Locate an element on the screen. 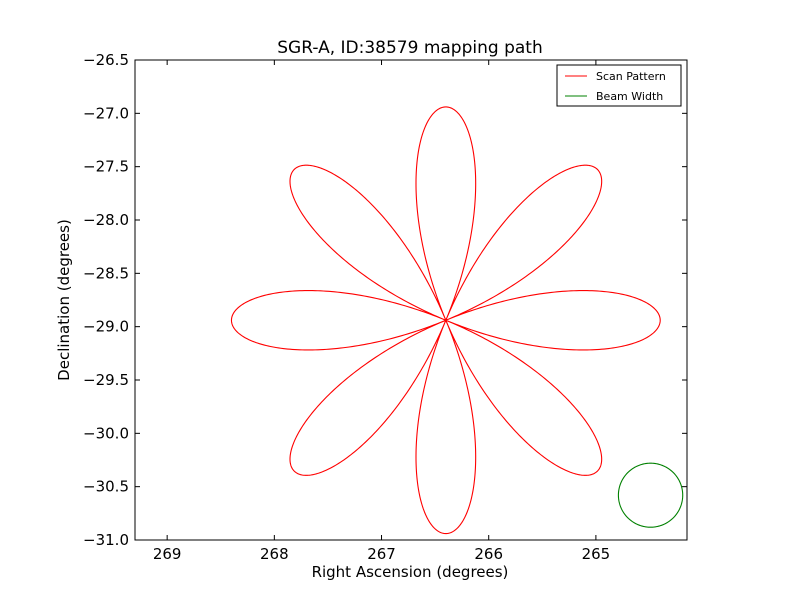 This screenshot has width=800, height=600. x-tick-label: 265 is located at coordinates (596, 554).